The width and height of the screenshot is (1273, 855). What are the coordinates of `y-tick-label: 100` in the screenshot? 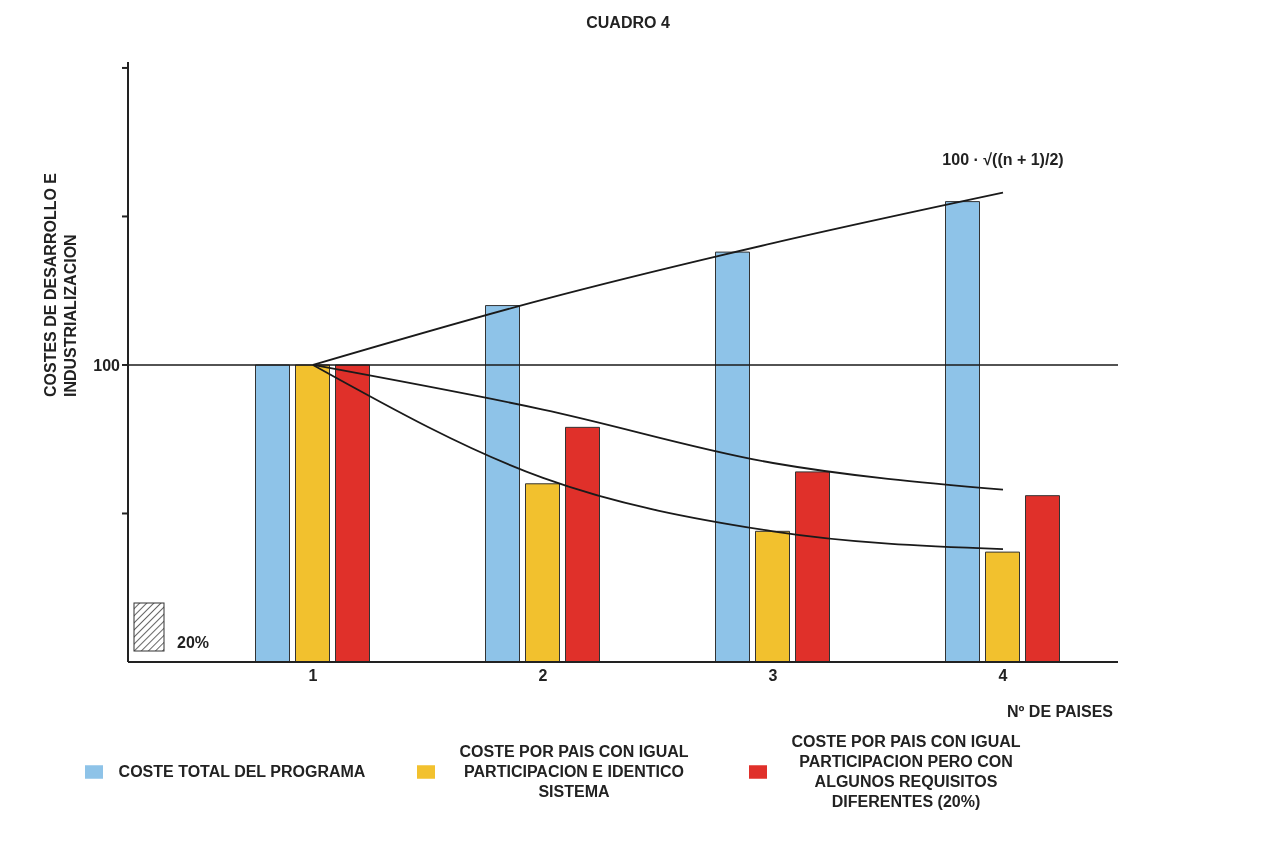 It's located at (107, 365).